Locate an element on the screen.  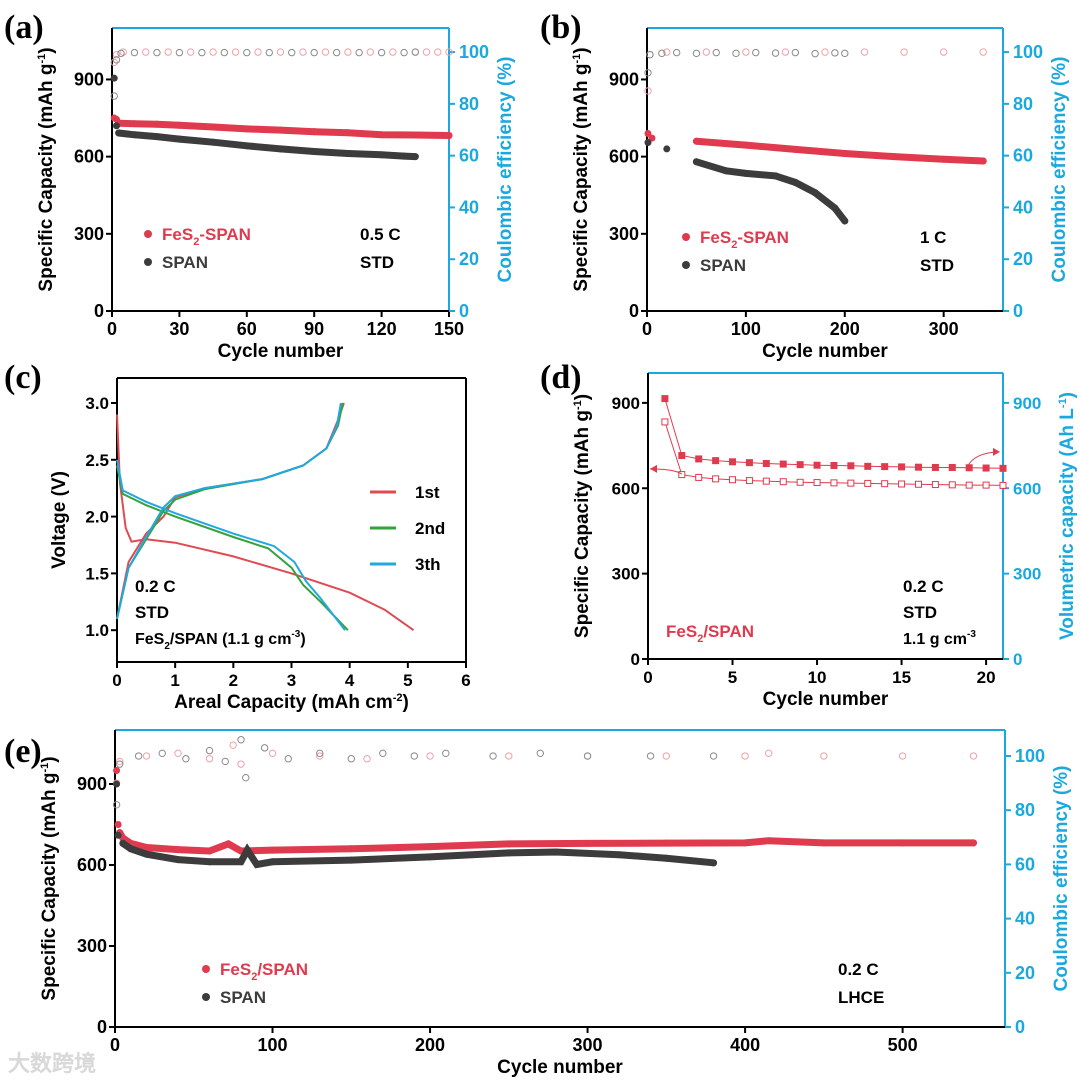
legend-label: 1st is located at coordinates (427, 492).